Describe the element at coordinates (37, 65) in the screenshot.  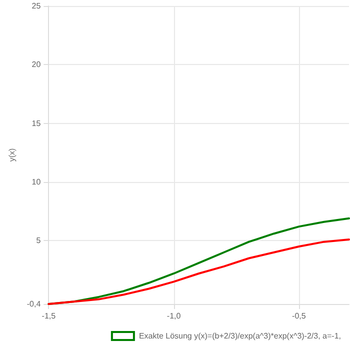
I see `y-tick-label: 20` at that location.